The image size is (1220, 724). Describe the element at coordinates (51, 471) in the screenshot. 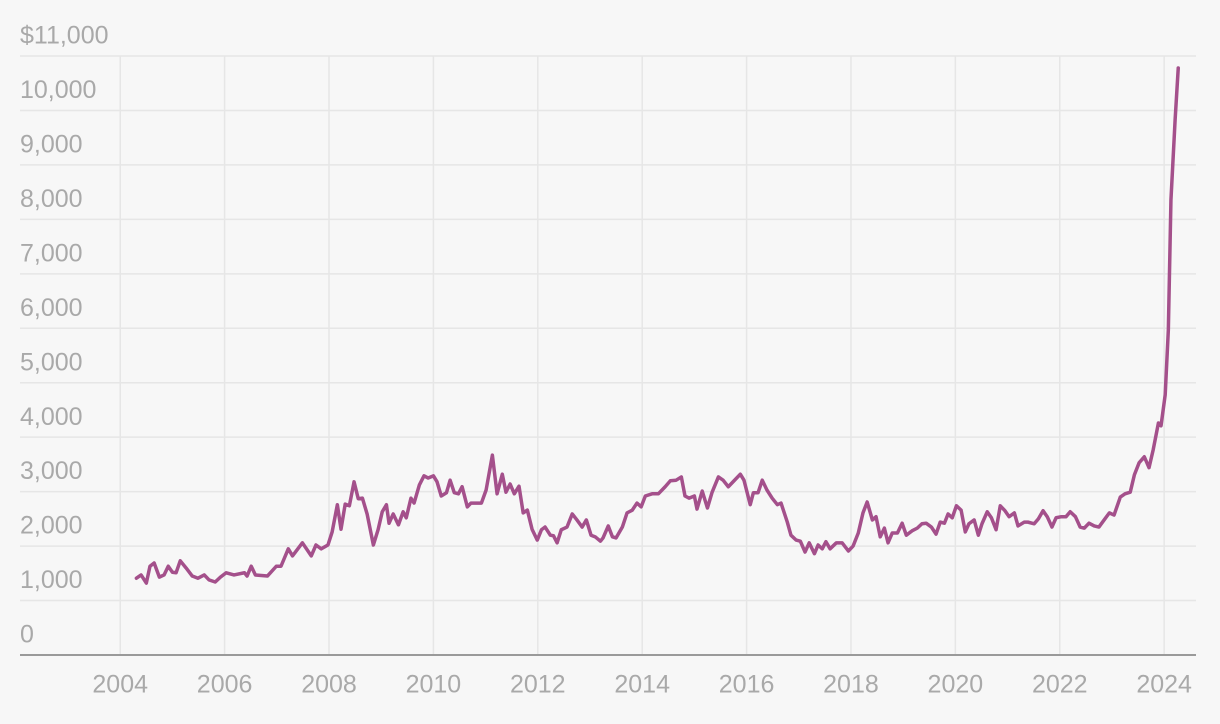

I see `y-tick-label: 3,000` at that location.